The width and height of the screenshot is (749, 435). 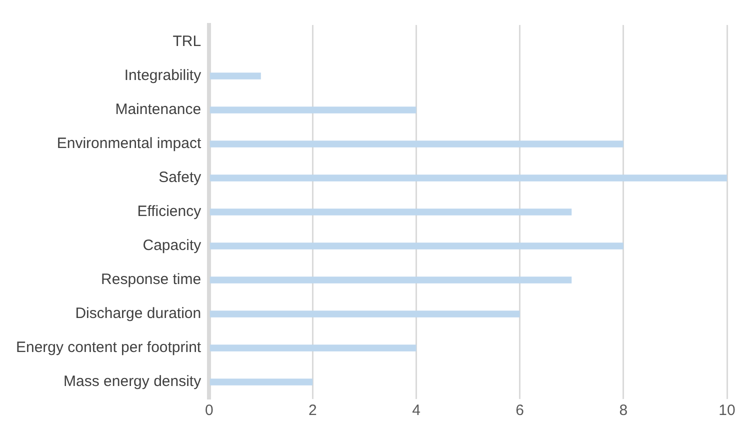 I want to click on x-tick-label: 0, so click(x=209, y=411).